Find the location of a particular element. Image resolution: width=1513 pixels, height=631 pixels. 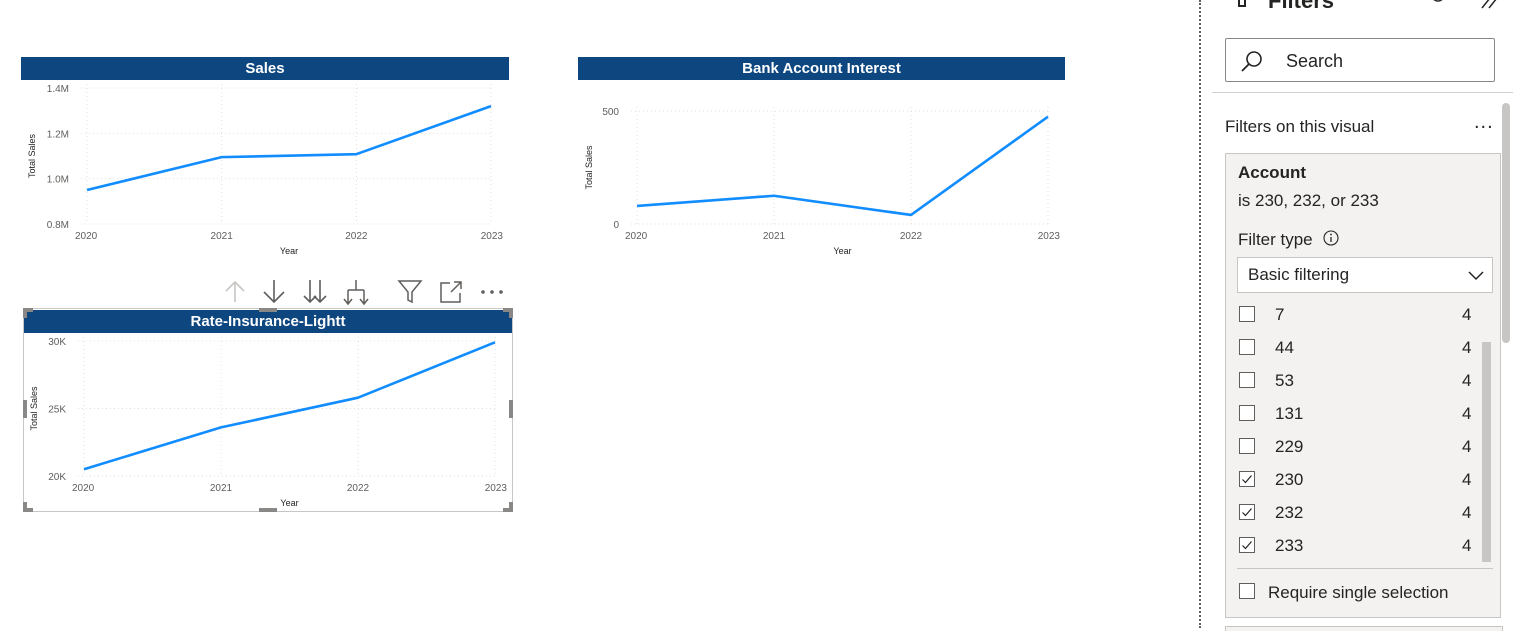

filter-value-label: 232 is located at coordinates (1289, 512).